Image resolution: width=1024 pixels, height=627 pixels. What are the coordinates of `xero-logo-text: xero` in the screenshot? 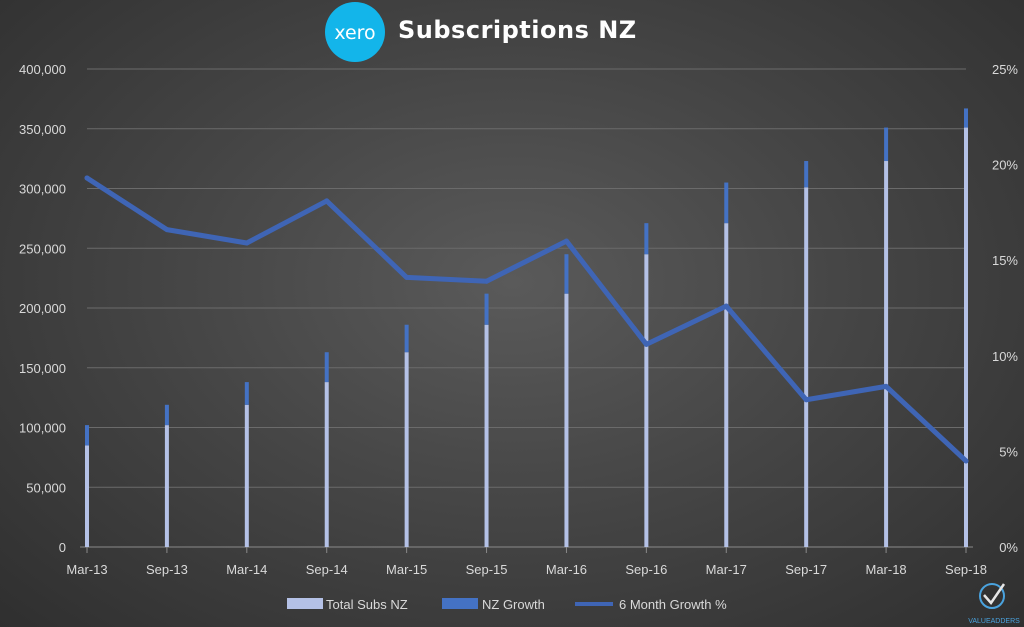 It's located at (354, 33).